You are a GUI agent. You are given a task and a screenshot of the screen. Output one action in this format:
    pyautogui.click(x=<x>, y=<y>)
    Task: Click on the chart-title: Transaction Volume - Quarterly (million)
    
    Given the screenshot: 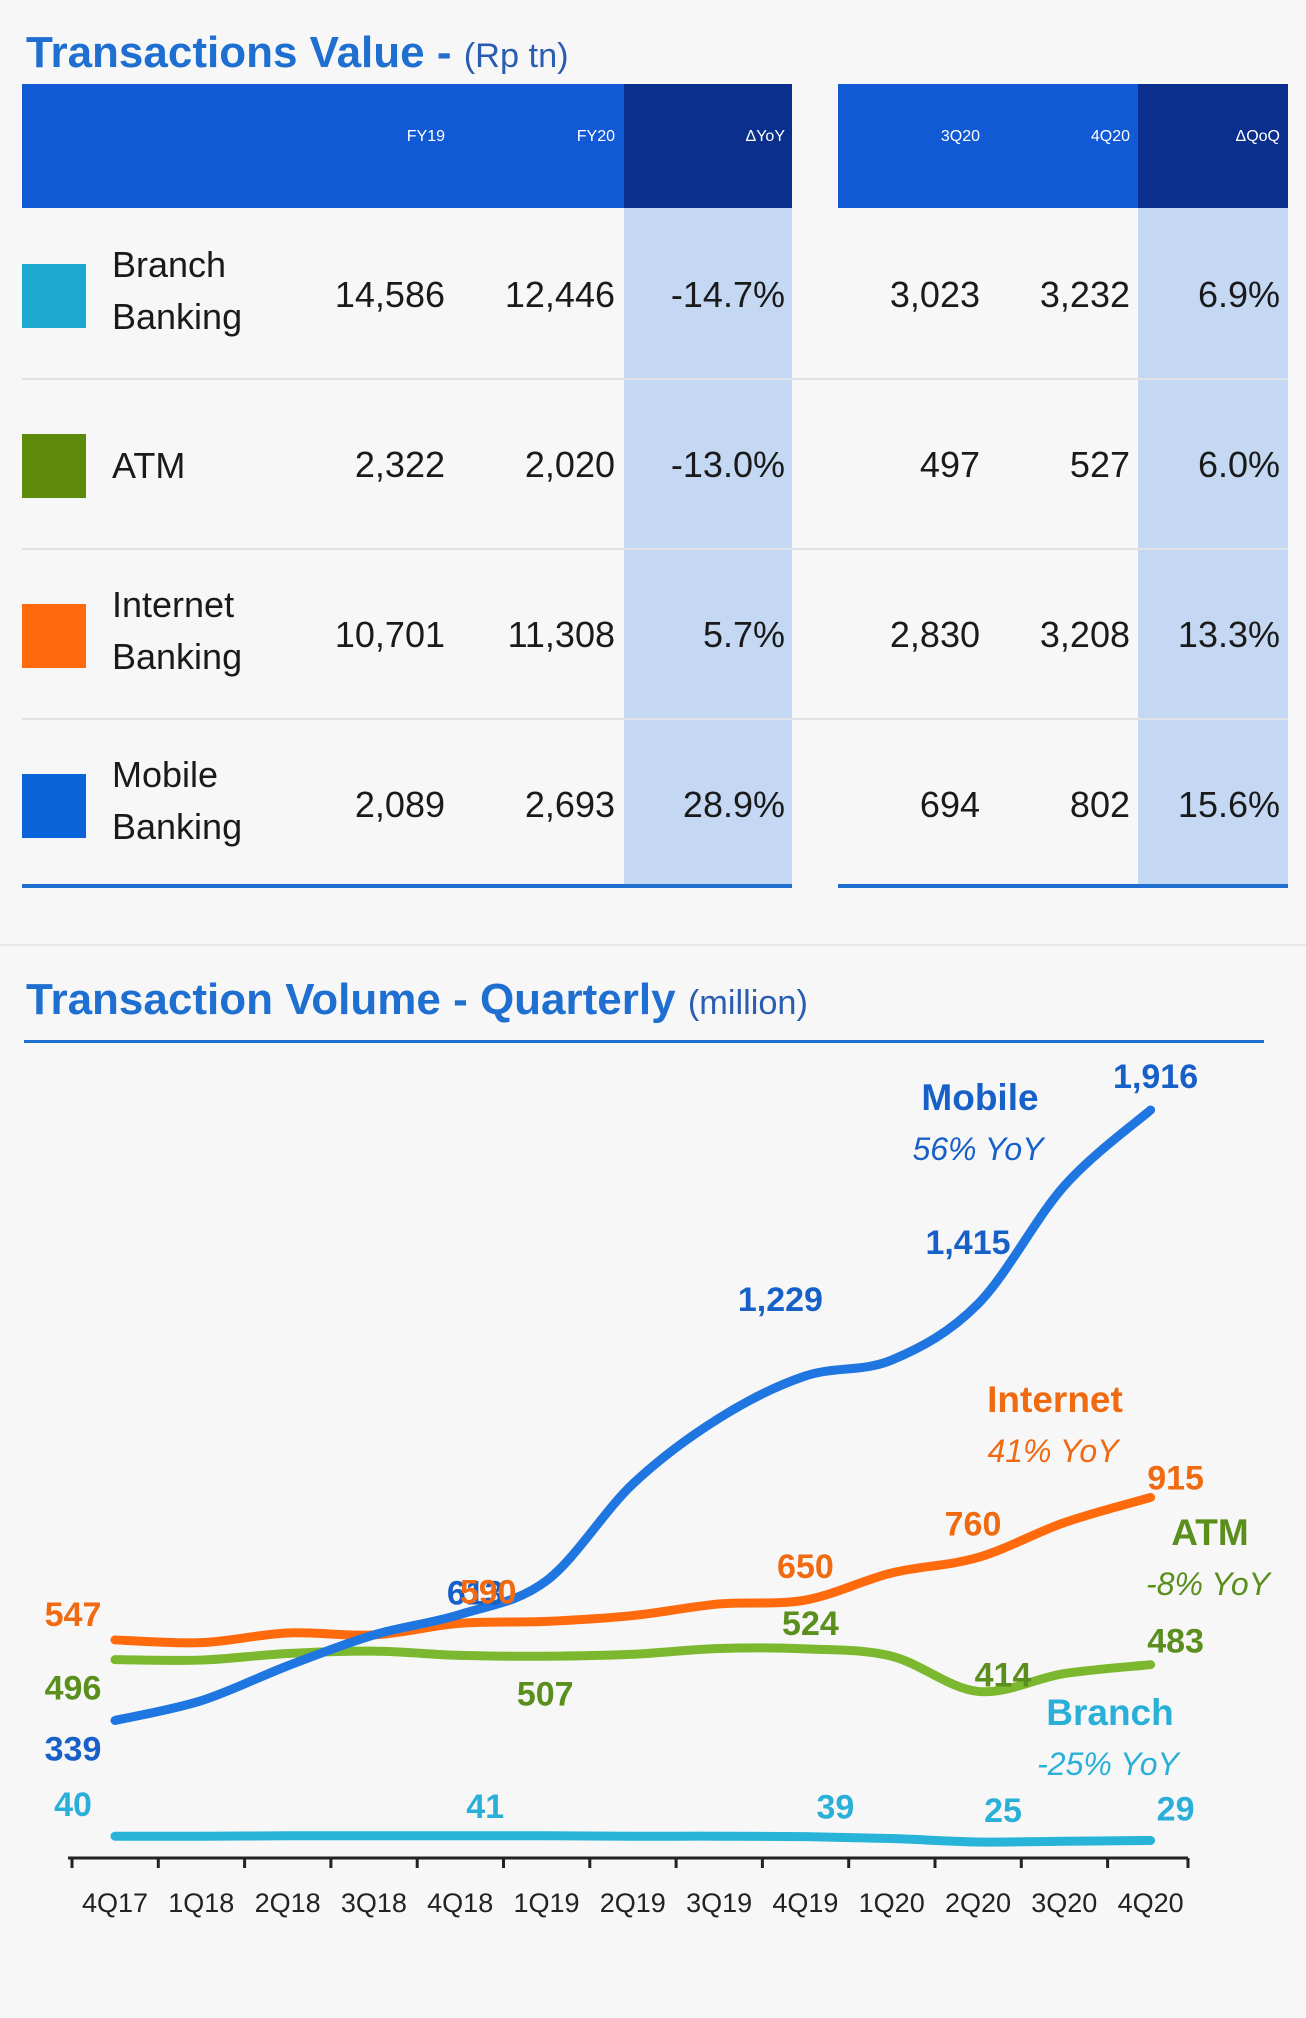 What is the action you would take?
    pyautogui.click(x=417, y=1000)
    